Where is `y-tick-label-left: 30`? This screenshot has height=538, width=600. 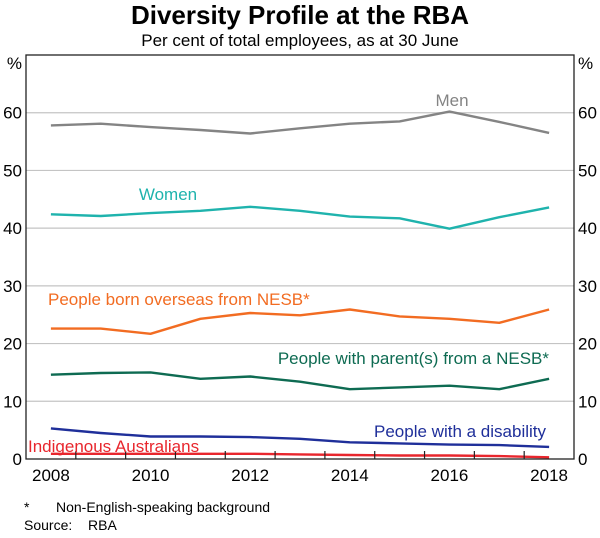
y-tick-label-left: 30 is located at coordinates (12, 286).